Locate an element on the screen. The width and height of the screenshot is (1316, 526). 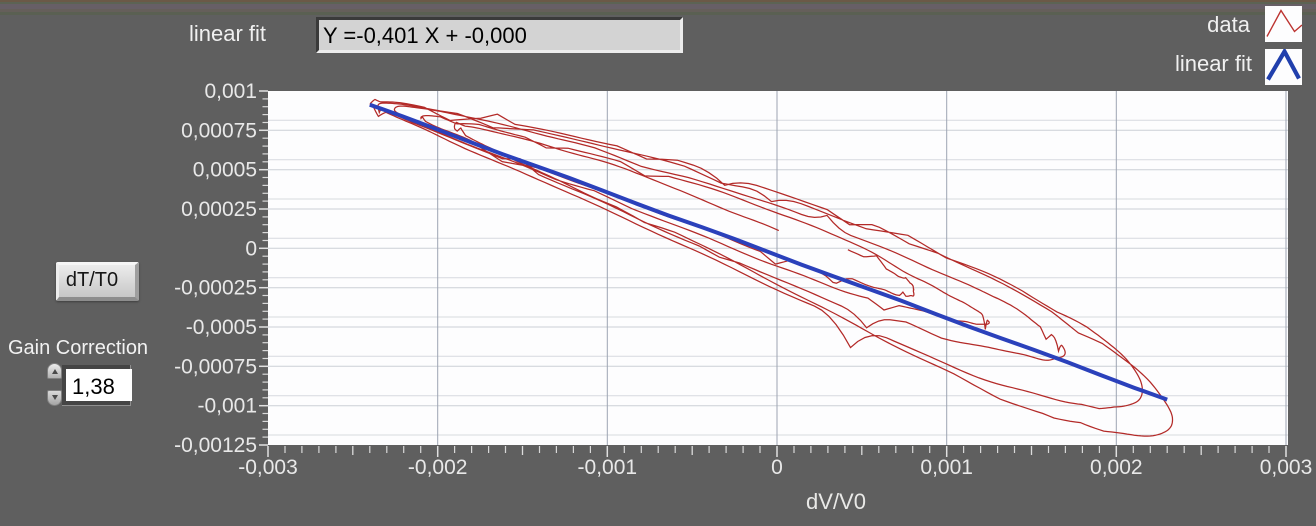
svg-text: dV/V0 is located at coordinates (836, 501).